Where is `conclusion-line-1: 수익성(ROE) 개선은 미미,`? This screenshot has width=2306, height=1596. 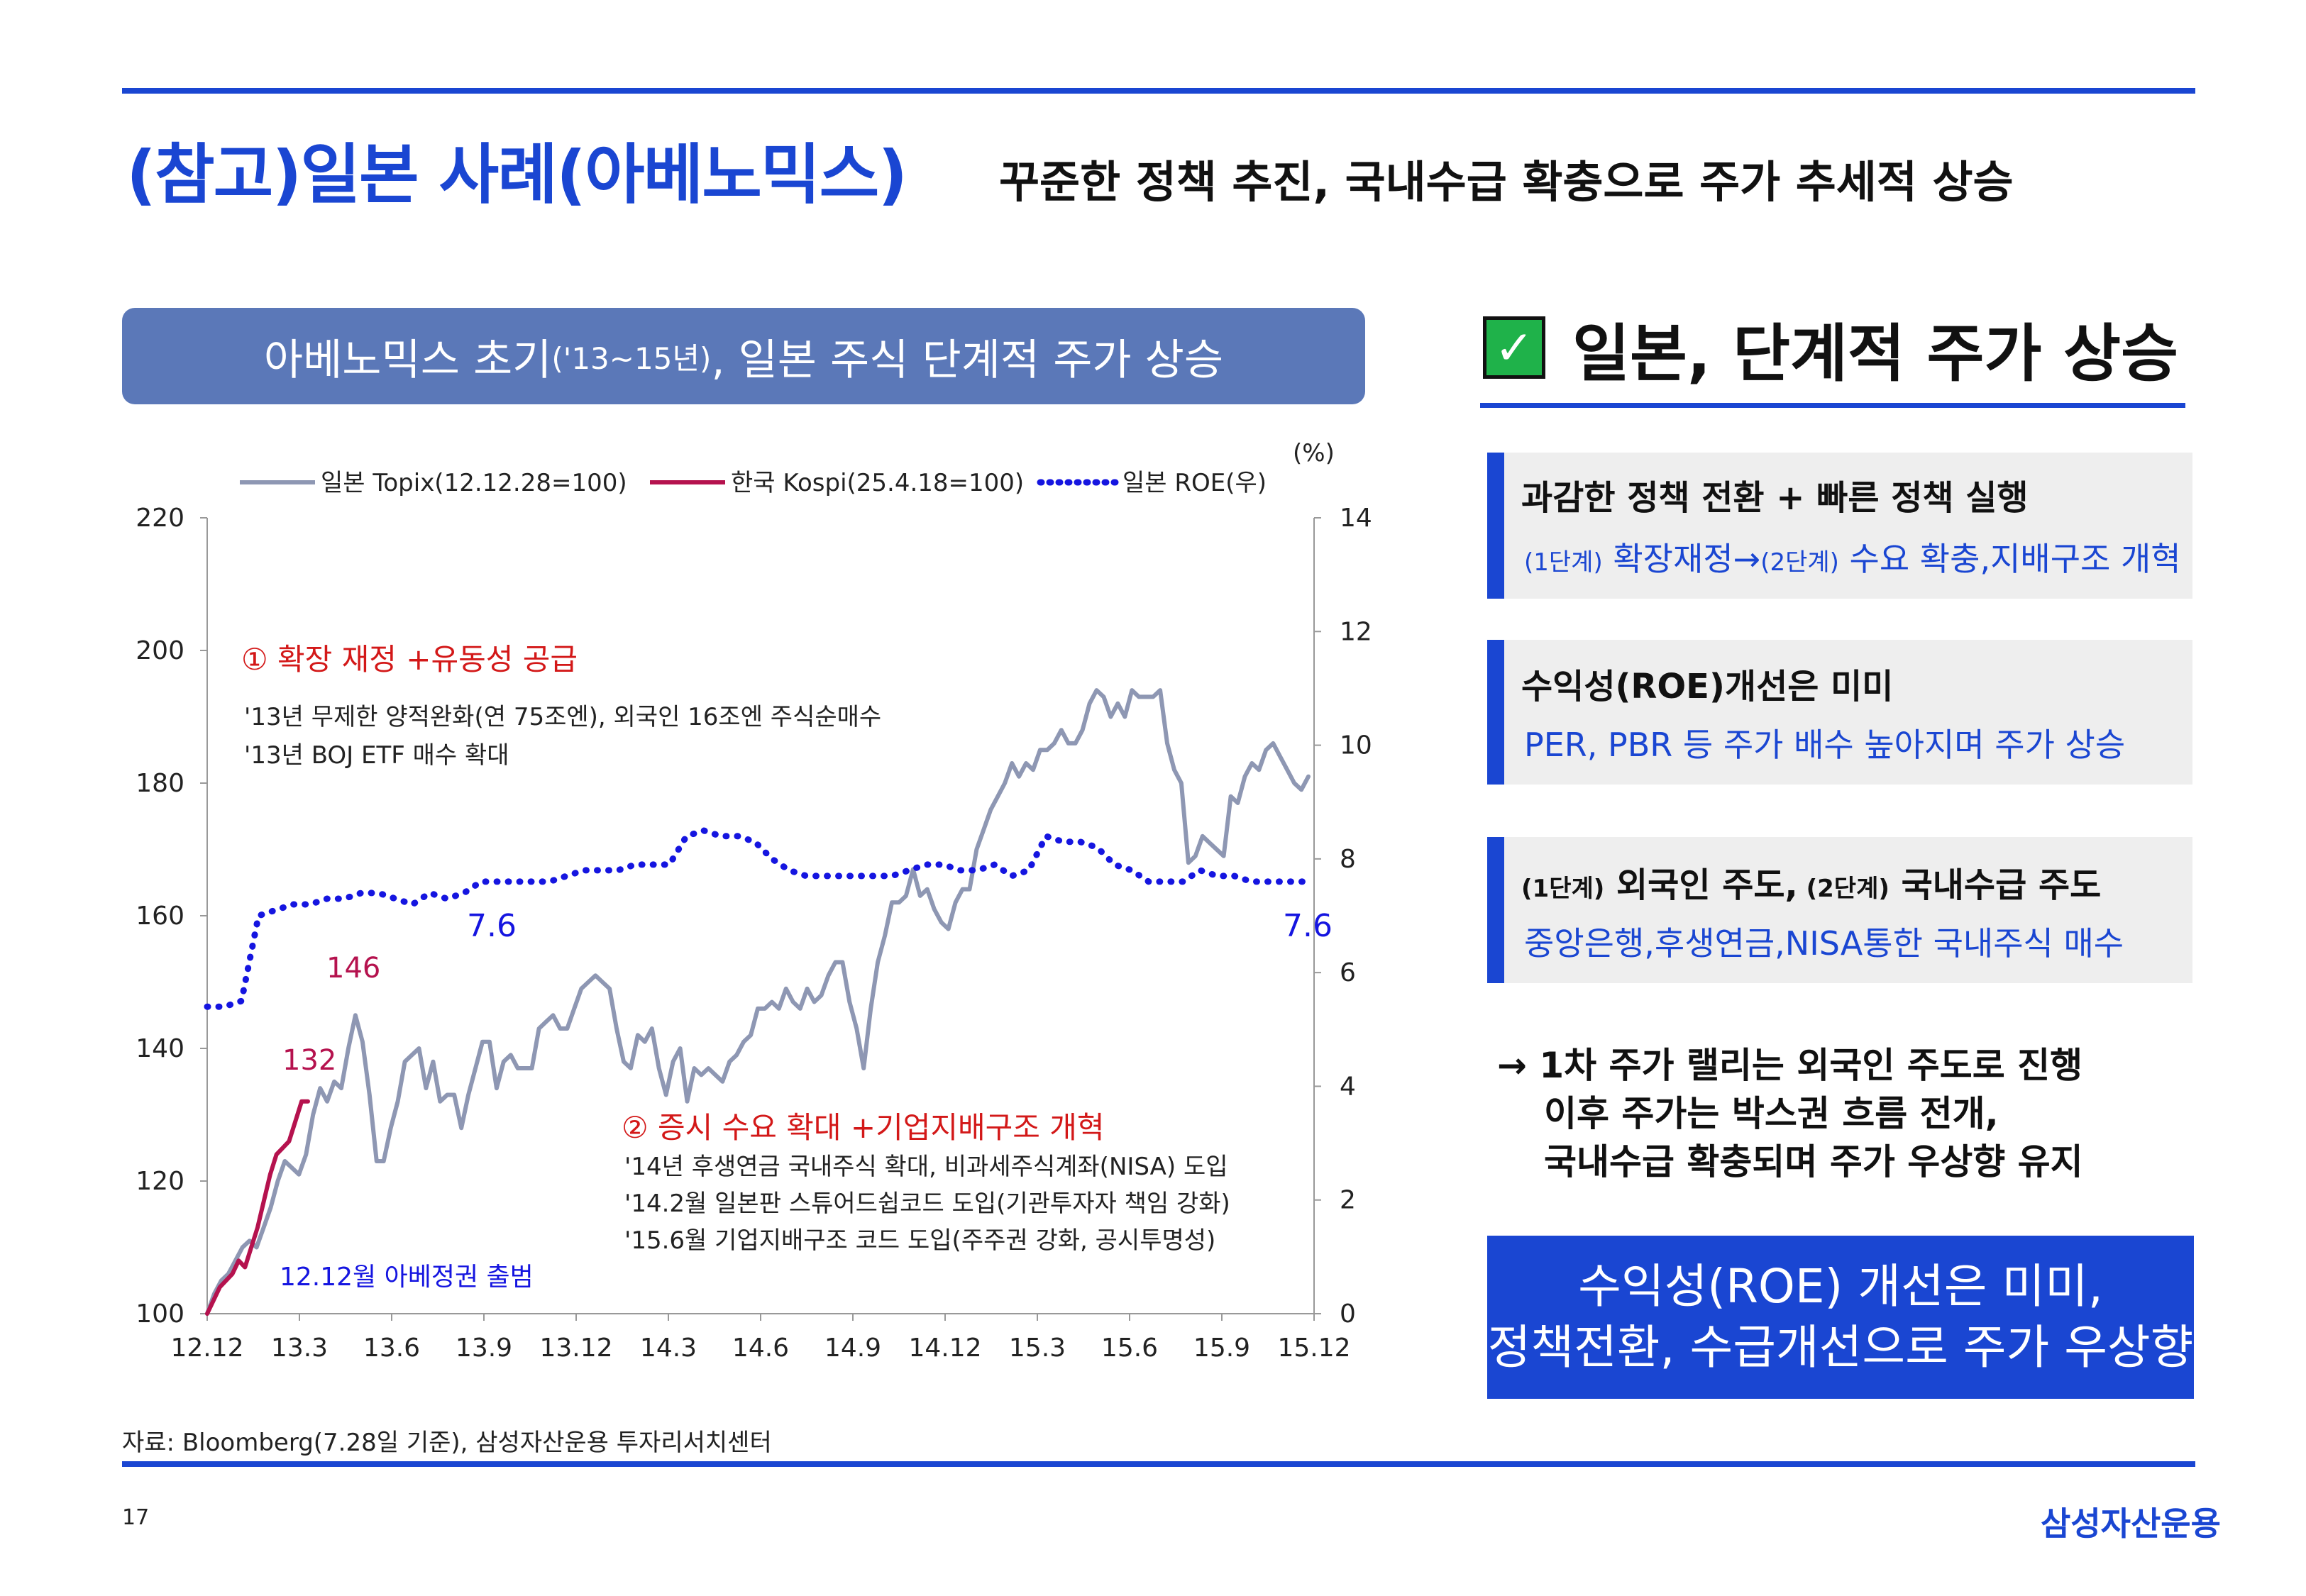
conclusion-line-1: 수익성(ROE) 개선은 미미, is located at coordinates (1841, 1286).